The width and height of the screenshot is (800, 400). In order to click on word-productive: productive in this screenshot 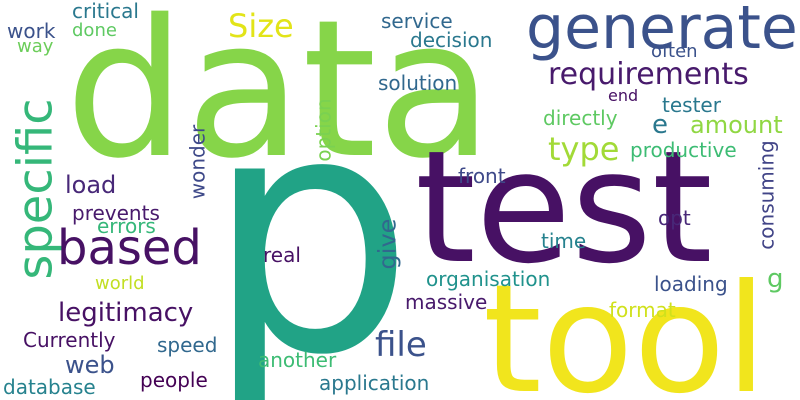, I will do `click(683, 150)`.